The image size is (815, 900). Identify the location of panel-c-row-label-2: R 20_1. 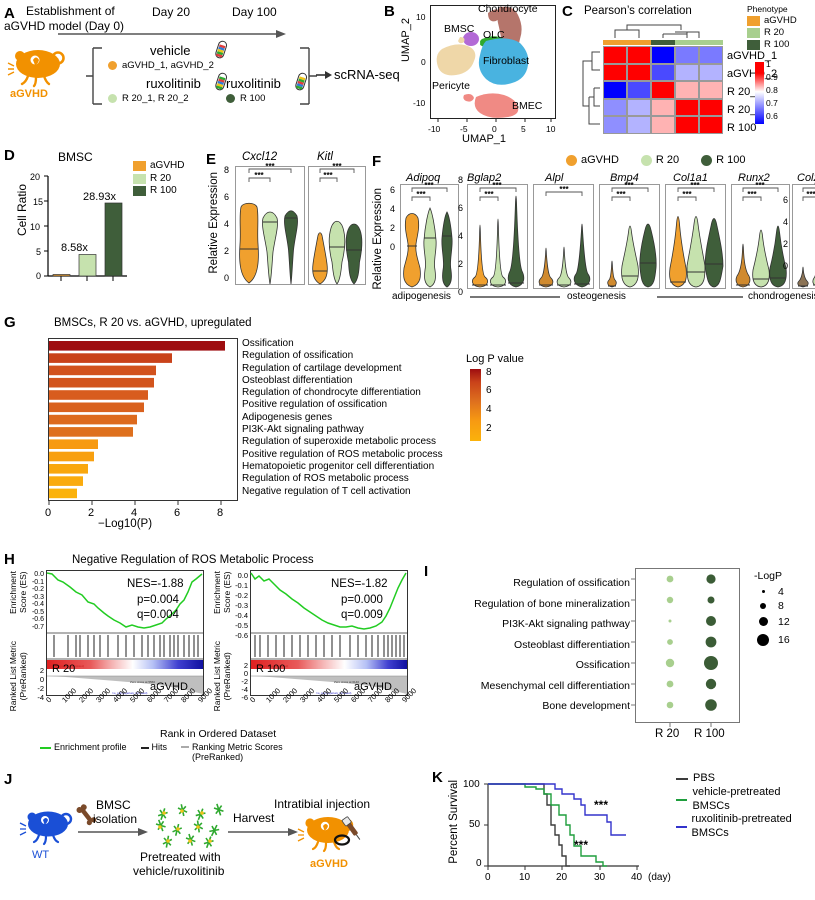
(745, 92).